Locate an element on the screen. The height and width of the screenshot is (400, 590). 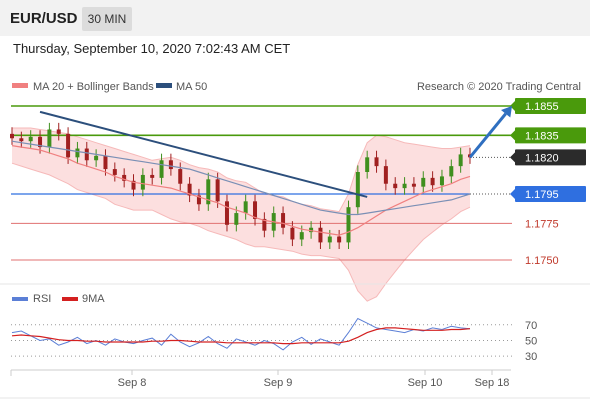
rsi-plot: 70 50 30 is located at coordinates (274, 340).